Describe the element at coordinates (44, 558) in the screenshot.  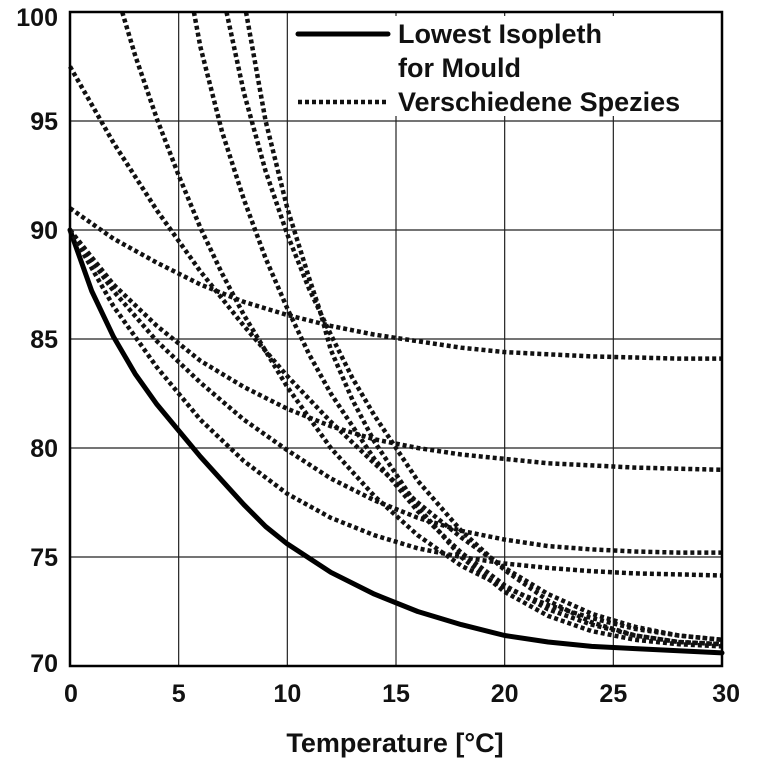
I see `y-tick-label-1: 75` at that location.